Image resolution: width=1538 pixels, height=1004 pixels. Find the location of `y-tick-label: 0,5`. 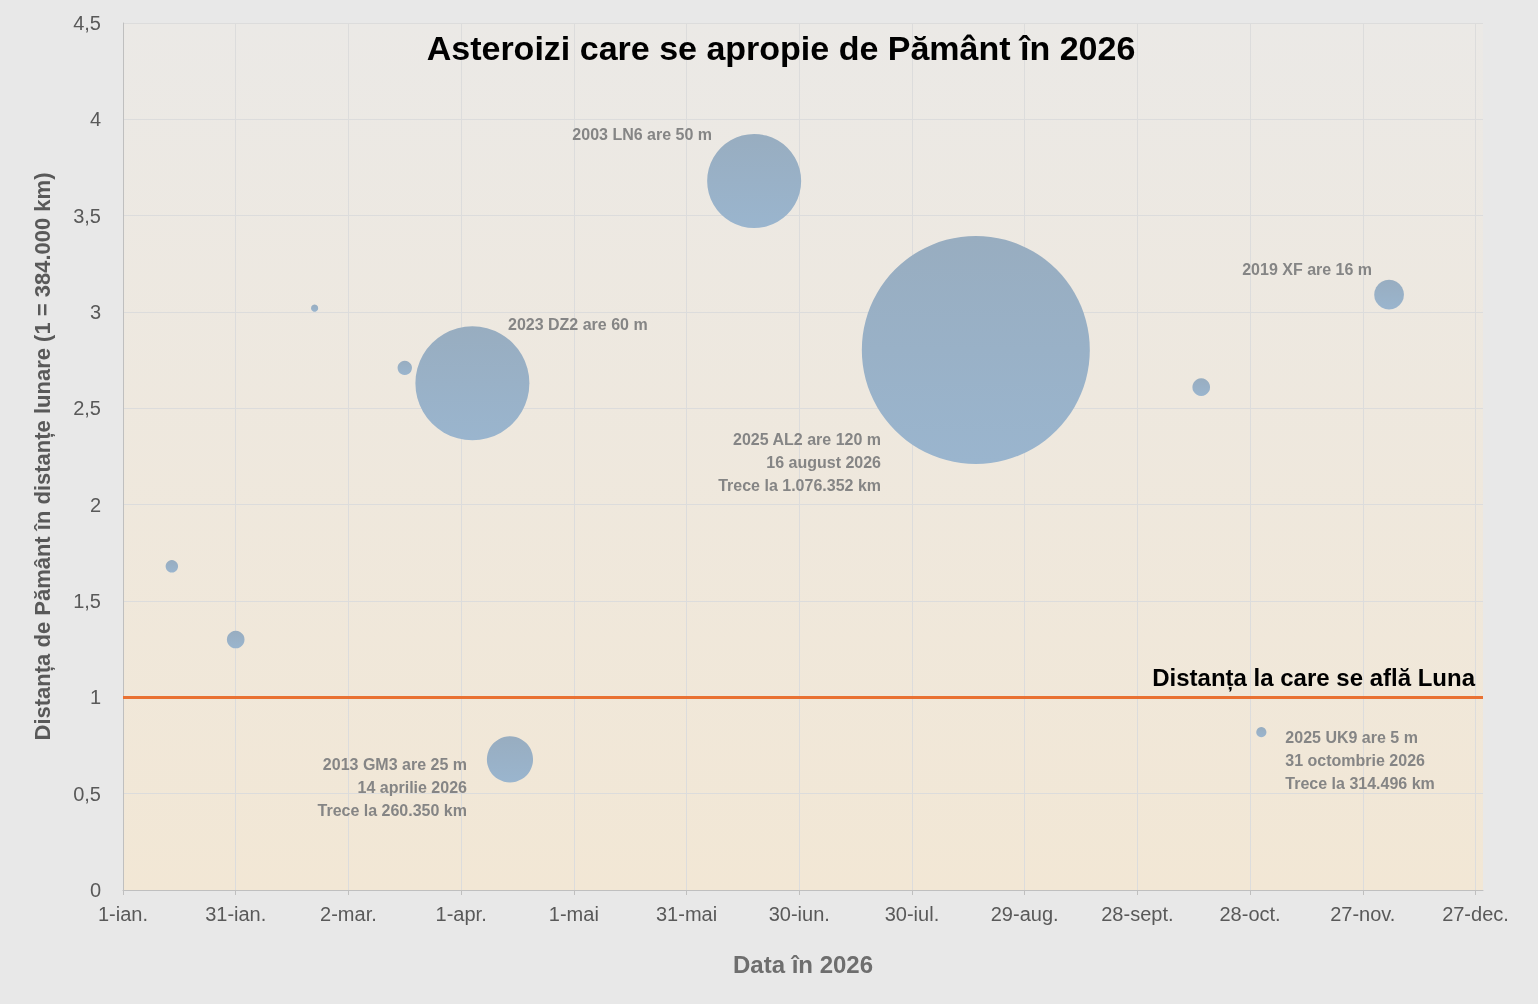

y-tick-label: 0,5 is located at coordinates (87, 793).